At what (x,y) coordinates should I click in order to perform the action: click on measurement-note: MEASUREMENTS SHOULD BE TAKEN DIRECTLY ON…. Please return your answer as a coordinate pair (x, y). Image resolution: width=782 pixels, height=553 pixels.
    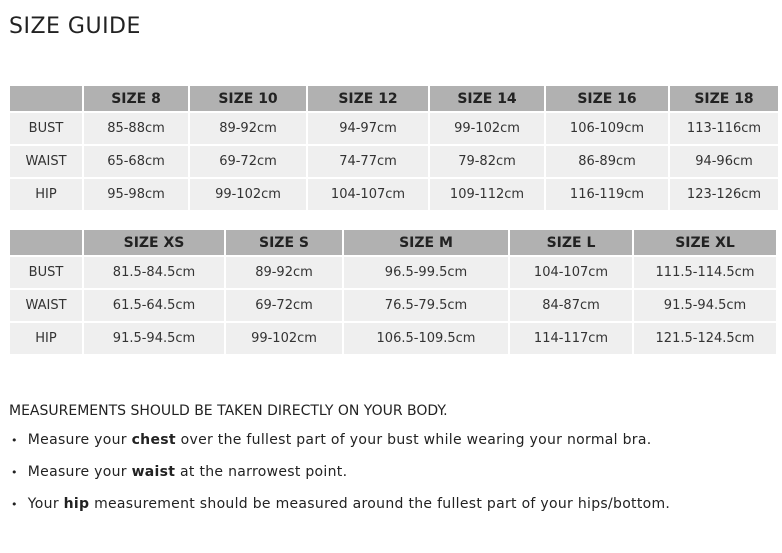
    Looking at the image, I should click on (228, 411).